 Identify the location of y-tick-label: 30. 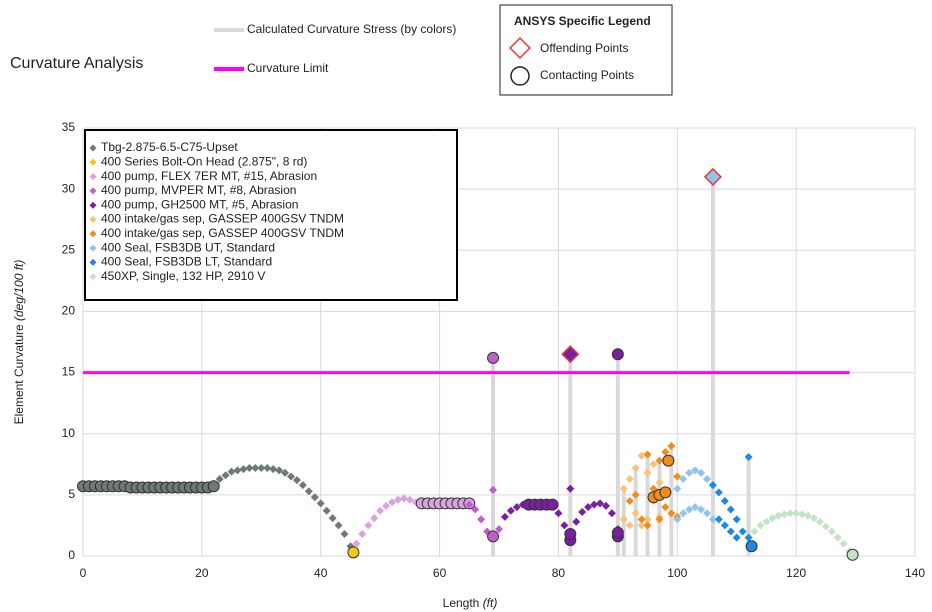
(69, 188).